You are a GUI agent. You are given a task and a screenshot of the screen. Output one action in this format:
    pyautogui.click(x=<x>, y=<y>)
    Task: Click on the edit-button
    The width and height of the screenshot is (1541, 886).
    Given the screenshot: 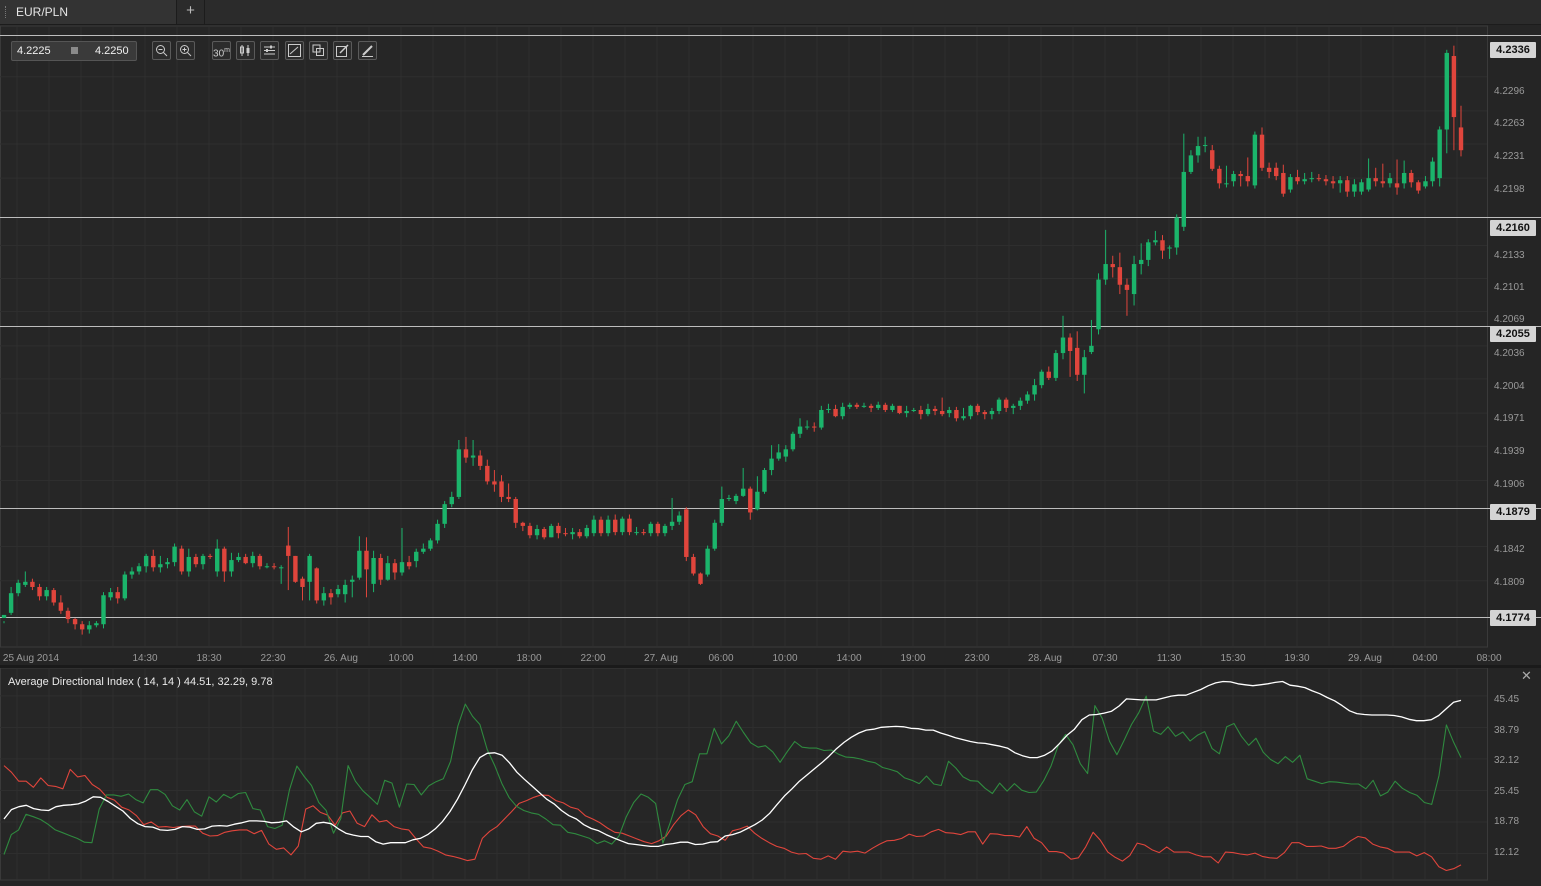 What is the action you would take?
    pyautogui.click(x=342, y=50)
    